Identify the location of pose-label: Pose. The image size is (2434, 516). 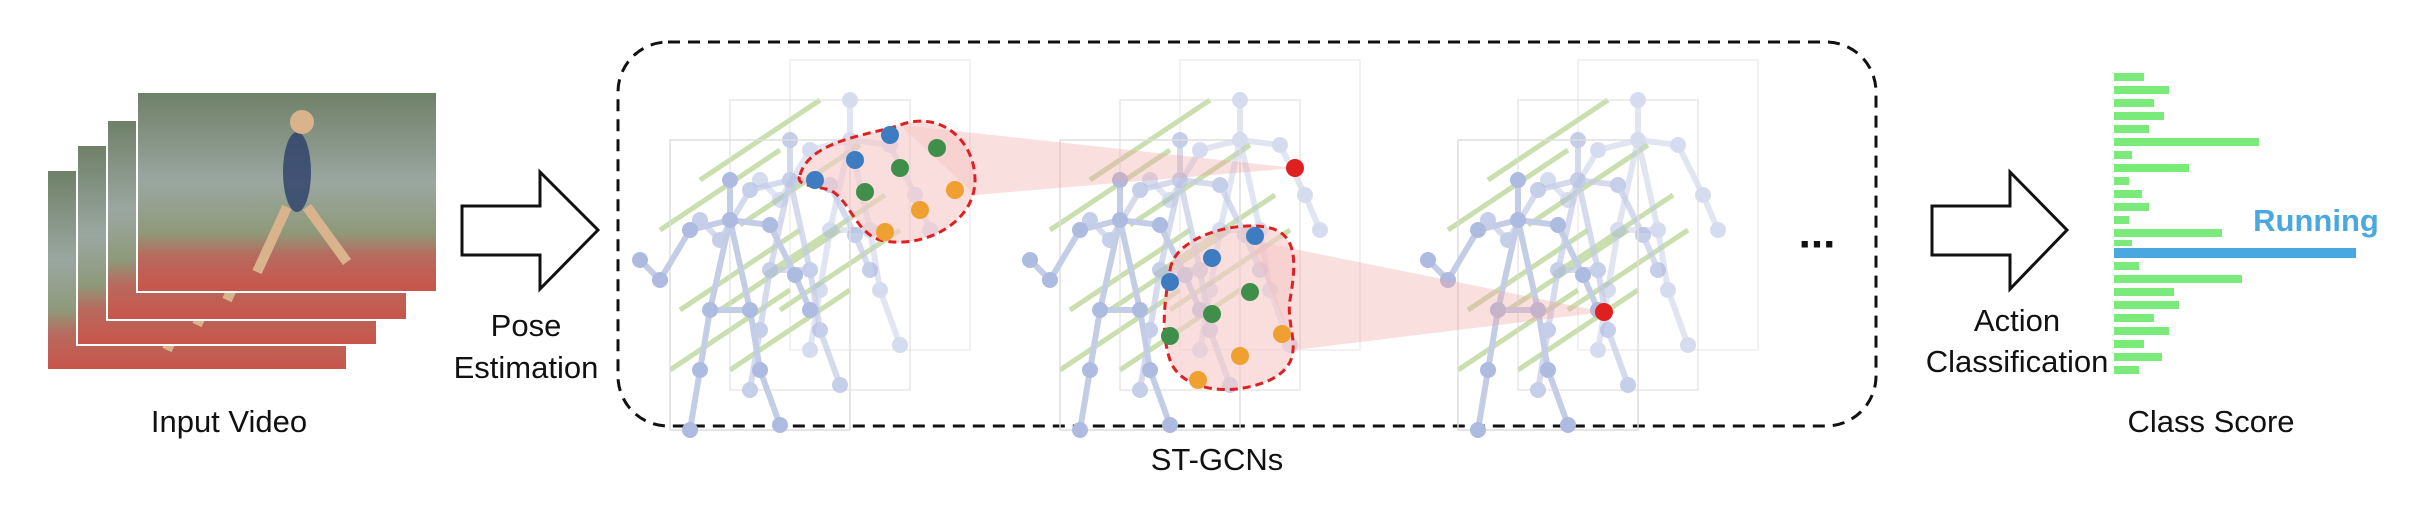
(526, 325).